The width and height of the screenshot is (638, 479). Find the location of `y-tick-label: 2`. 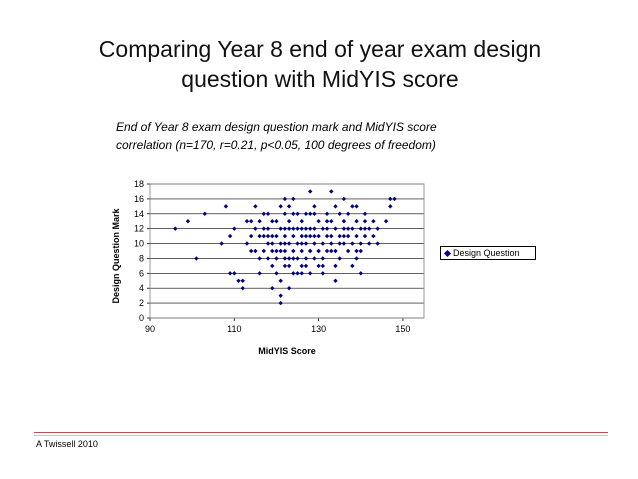

y-tick-label: 2 is located at coordinates (141, 303).